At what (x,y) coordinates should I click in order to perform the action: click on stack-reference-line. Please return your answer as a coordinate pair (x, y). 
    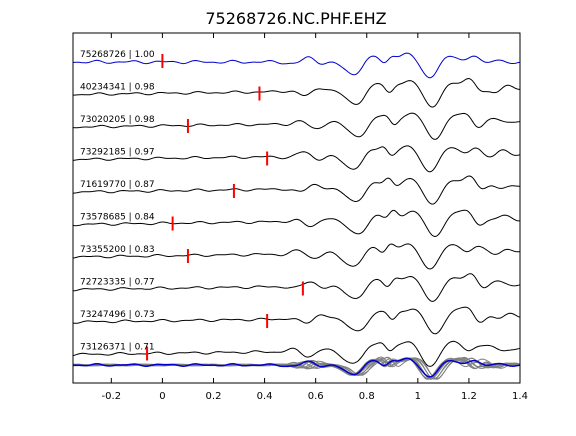
    Looking at the image, I should click on (296, 367).